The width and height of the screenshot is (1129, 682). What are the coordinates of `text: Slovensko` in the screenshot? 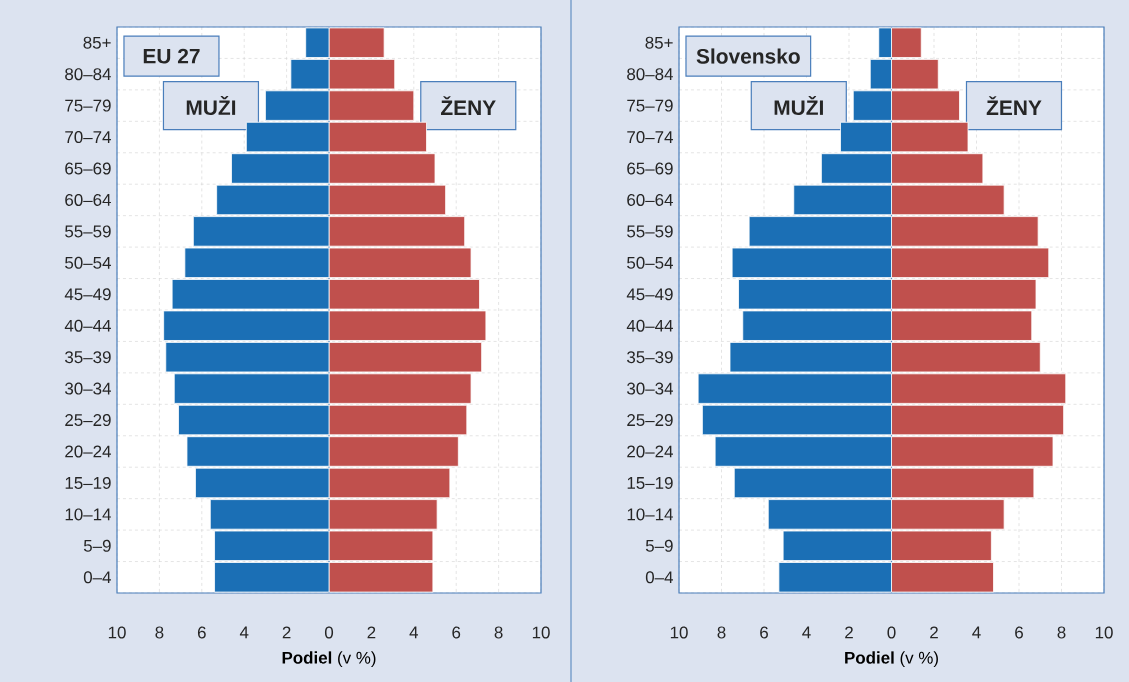 It's located at (748, 56).